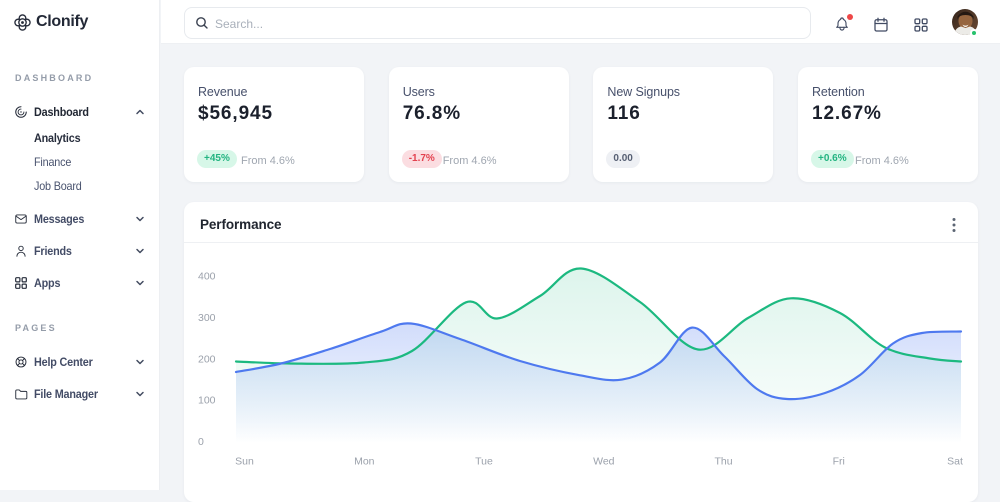 The height and width of the screenshot is (502, 1000). What do you see at coordinates (723, 462) in the screenshot?
I see `svg-text: Thu` at bounding box center [723, 462].